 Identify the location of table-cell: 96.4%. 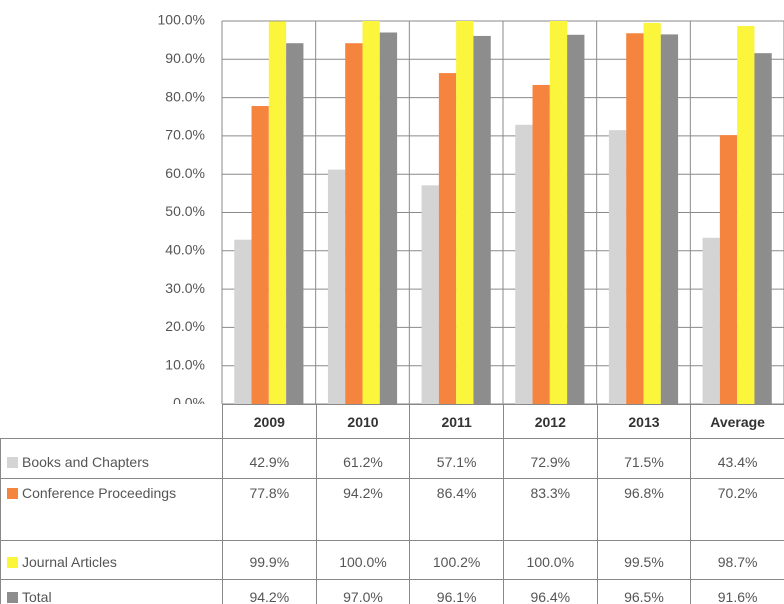
(550, 591).